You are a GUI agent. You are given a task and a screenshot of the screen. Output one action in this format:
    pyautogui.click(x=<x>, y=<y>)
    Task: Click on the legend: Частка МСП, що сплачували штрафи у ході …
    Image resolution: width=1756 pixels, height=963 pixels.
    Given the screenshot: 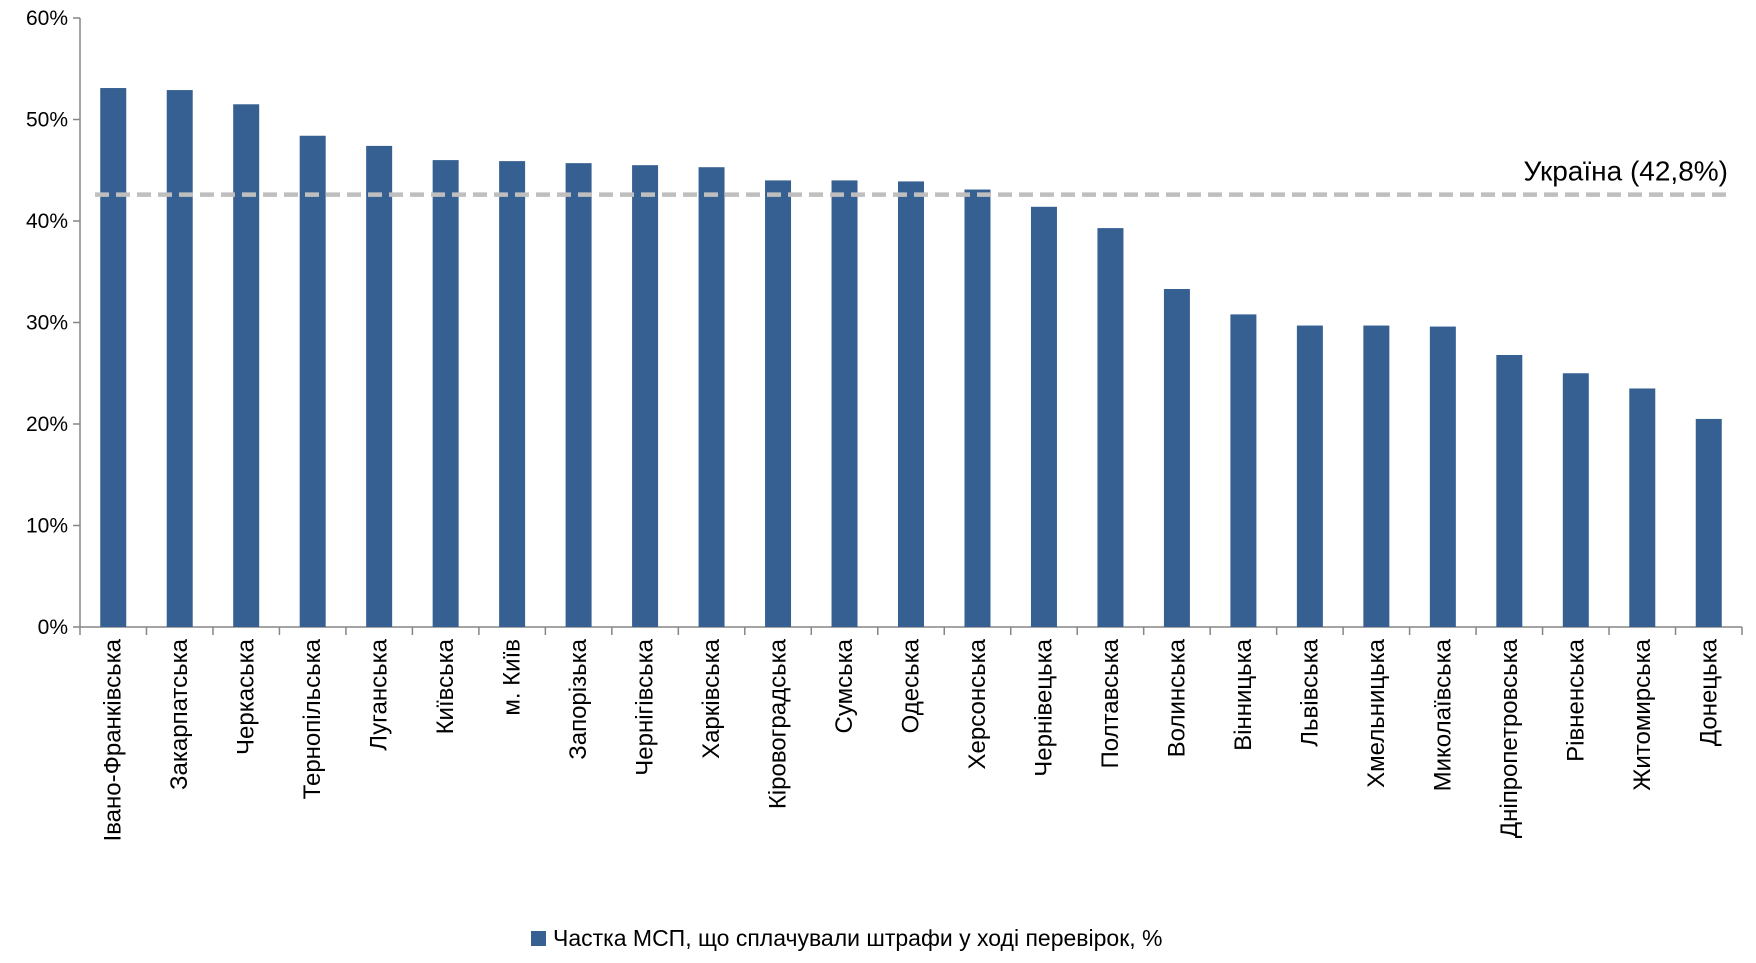 What is the action you would take?
    pyautogui.click(x=847, y=938)
    